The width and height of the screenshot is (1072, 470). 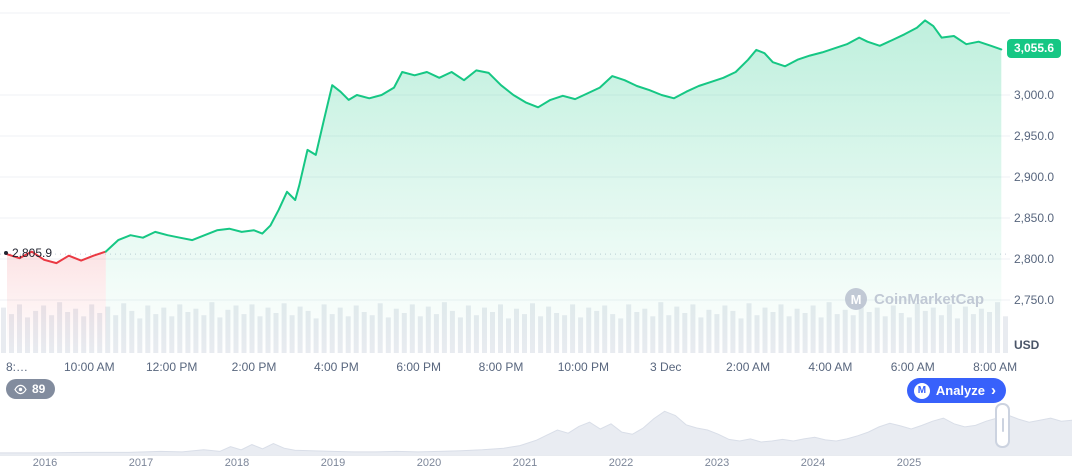 I want to click on timeline-scrubber, so click(x=536, y=427).